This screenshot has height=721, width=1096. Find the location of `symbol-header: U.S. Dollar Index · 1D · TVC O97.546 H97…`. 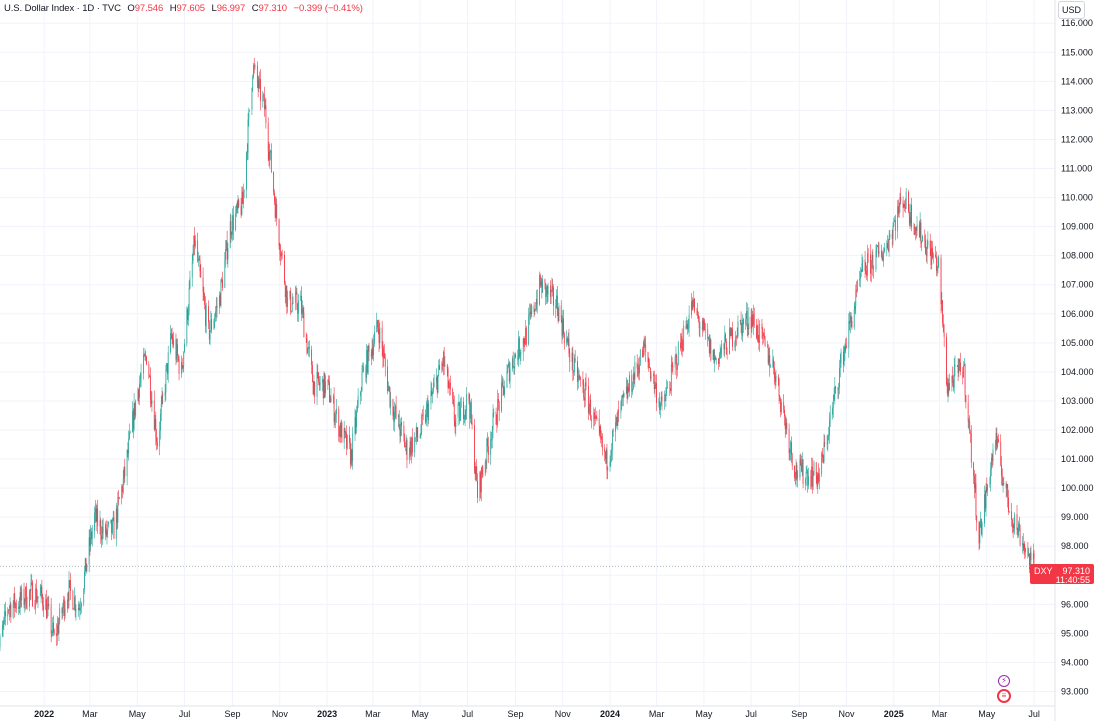

symbol-header: U.S. Dollar Index · 1D · TVC O97.546 H97… is located at coordinates (183, 8).